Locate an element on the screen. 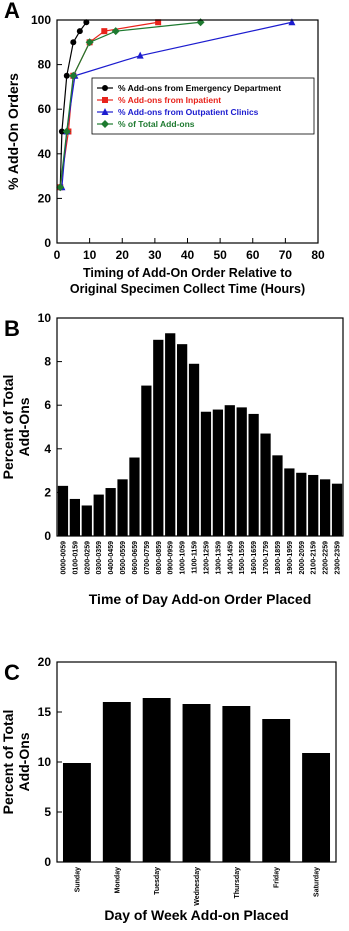 This screenshot has height=931, width=349. series-line is located at coordinates (130, 104).